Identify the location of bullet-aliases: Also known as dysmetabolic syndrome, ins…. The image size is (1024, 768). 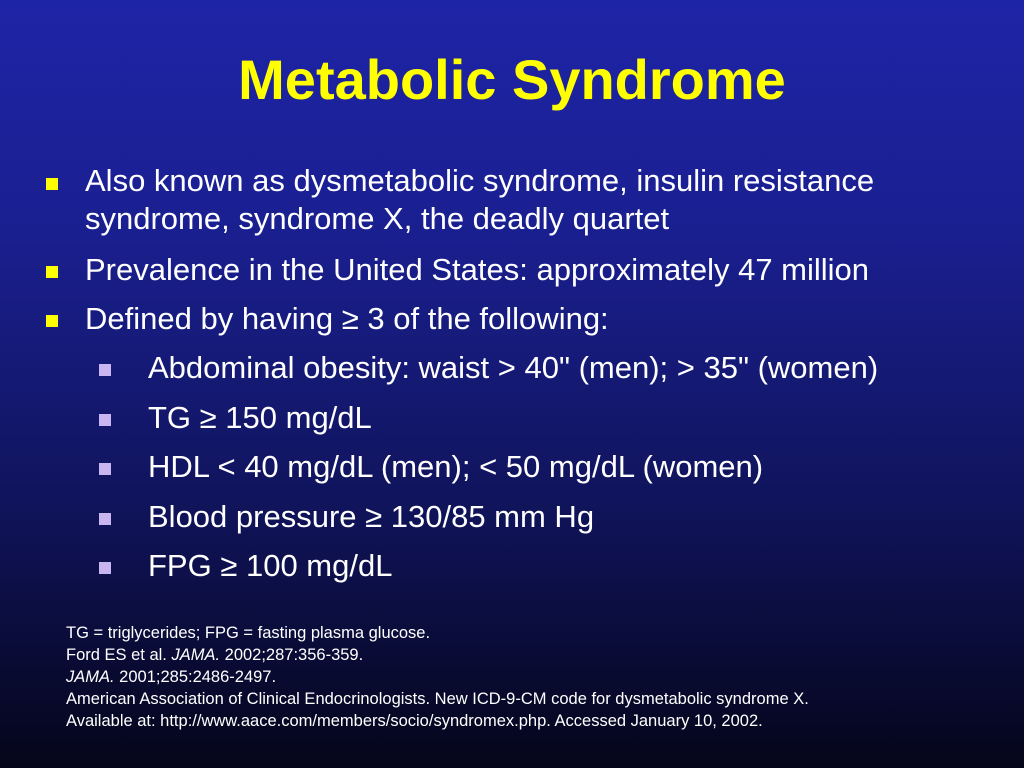
(480, 199).